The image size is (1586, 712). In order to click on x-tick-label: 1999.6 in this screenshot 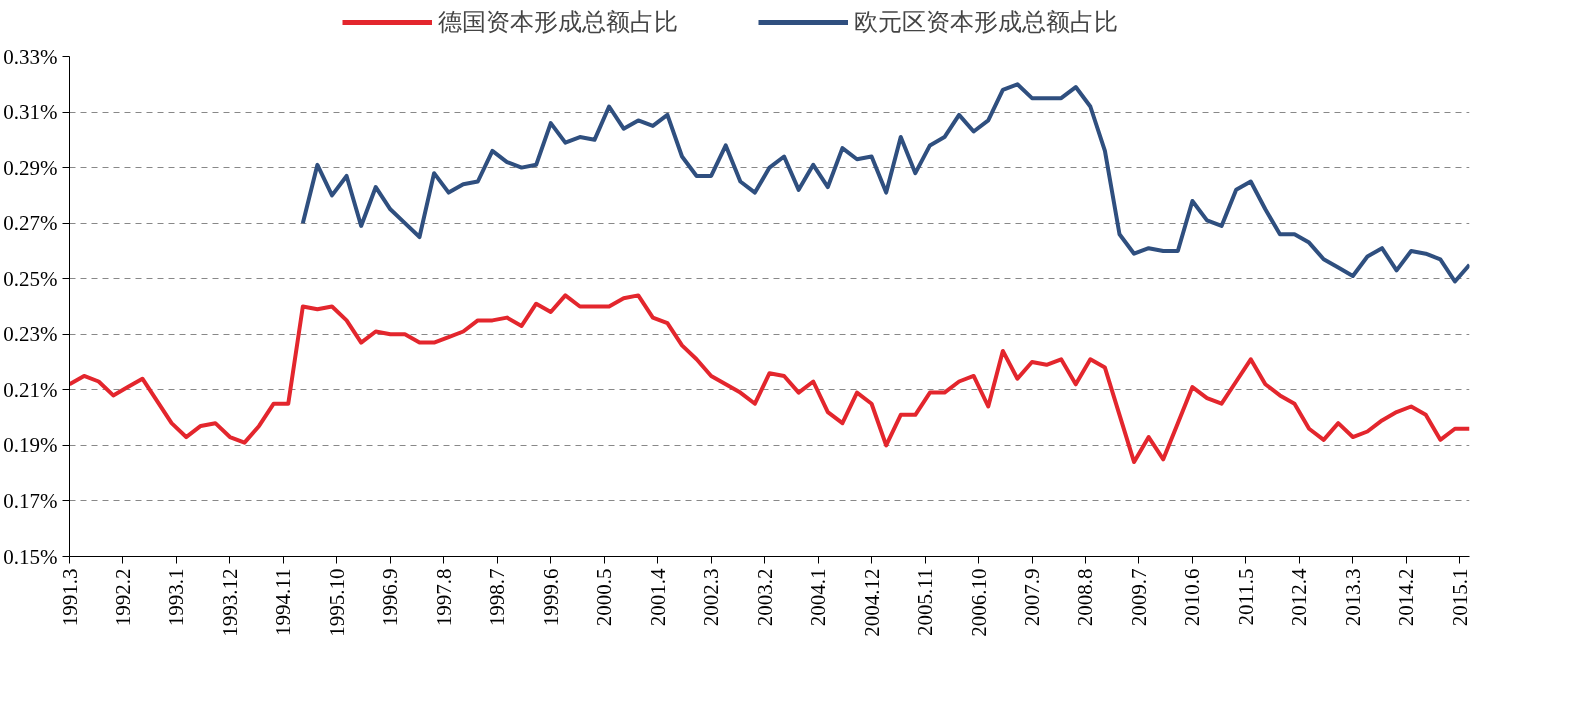, I will do `click(550, 597)`.